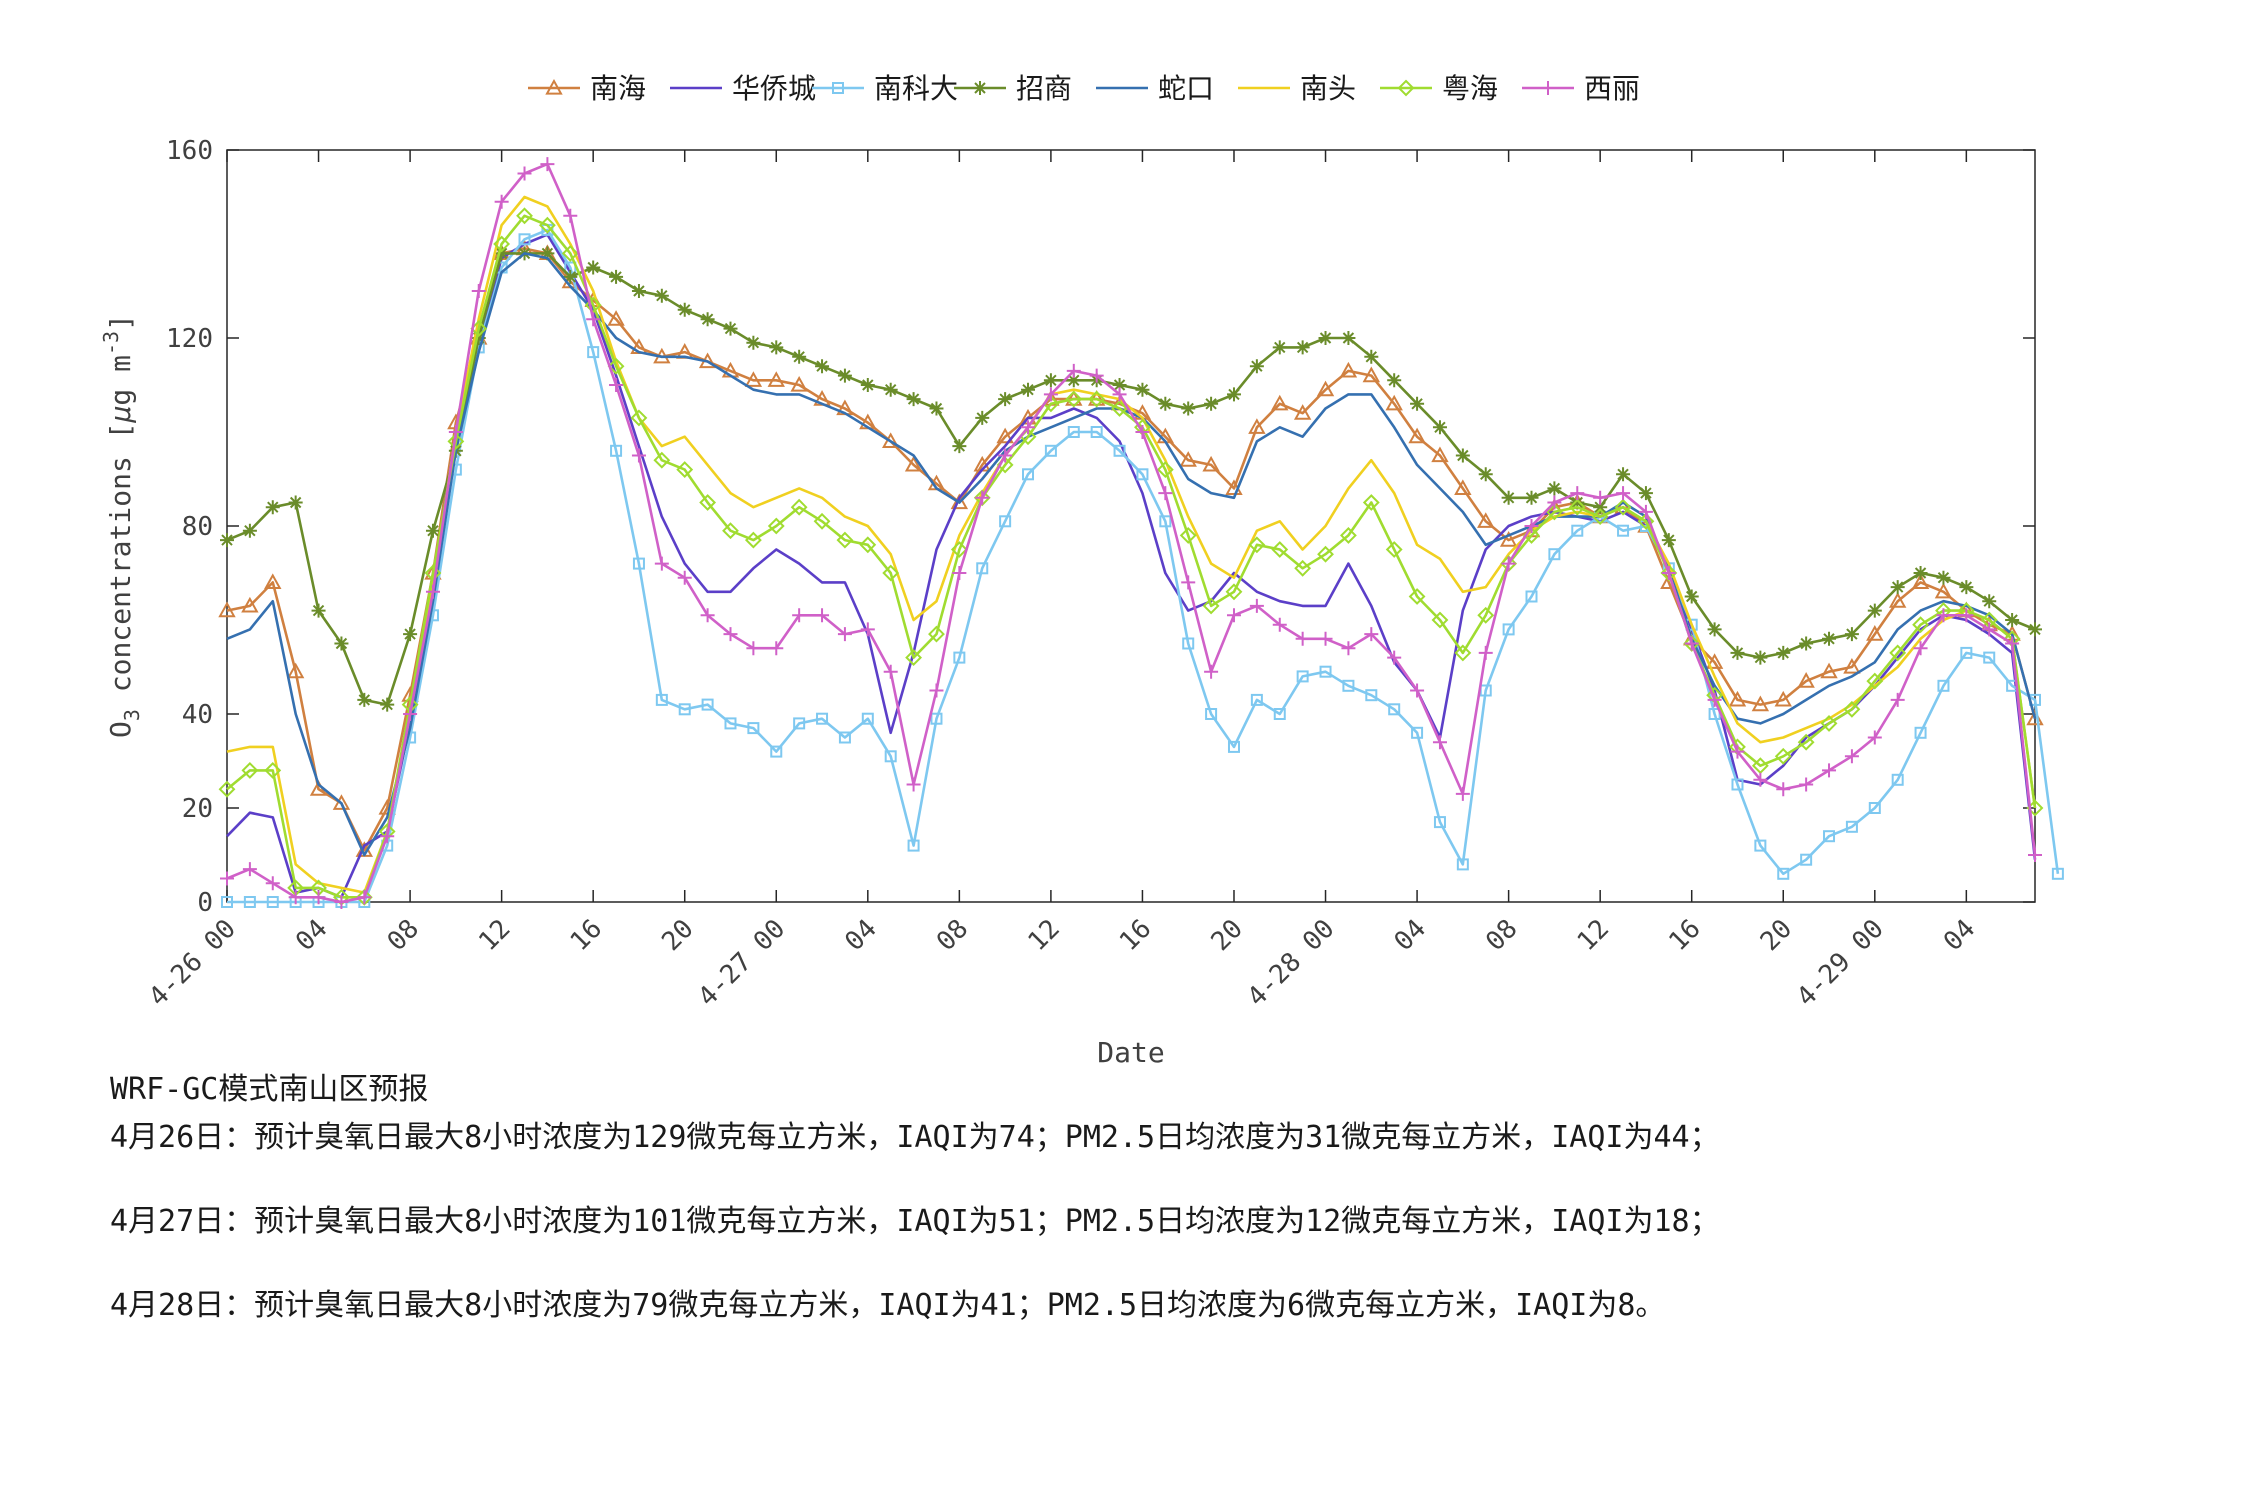 This screenshot has width=2250, height=1500. I want to click on y-tick-label: 120, so click(189, 339).